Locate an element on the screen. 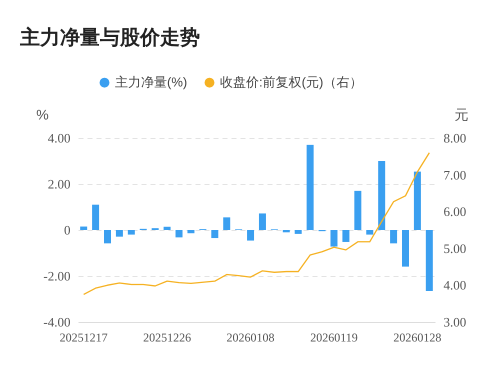 The image size is (500, 372). y2-tick-label: 4.00 is located at coordinates (455, 285).